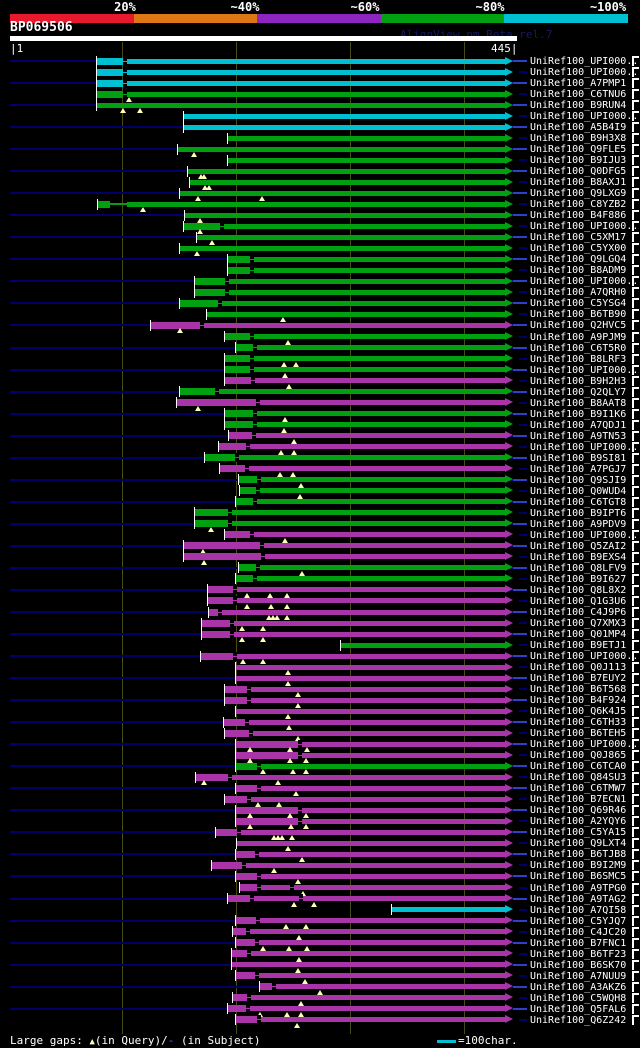  Describe the element at coordinates (578, 734) in the screenshot. I see `subject-label: UniRef100_B6TEH5` at that location.